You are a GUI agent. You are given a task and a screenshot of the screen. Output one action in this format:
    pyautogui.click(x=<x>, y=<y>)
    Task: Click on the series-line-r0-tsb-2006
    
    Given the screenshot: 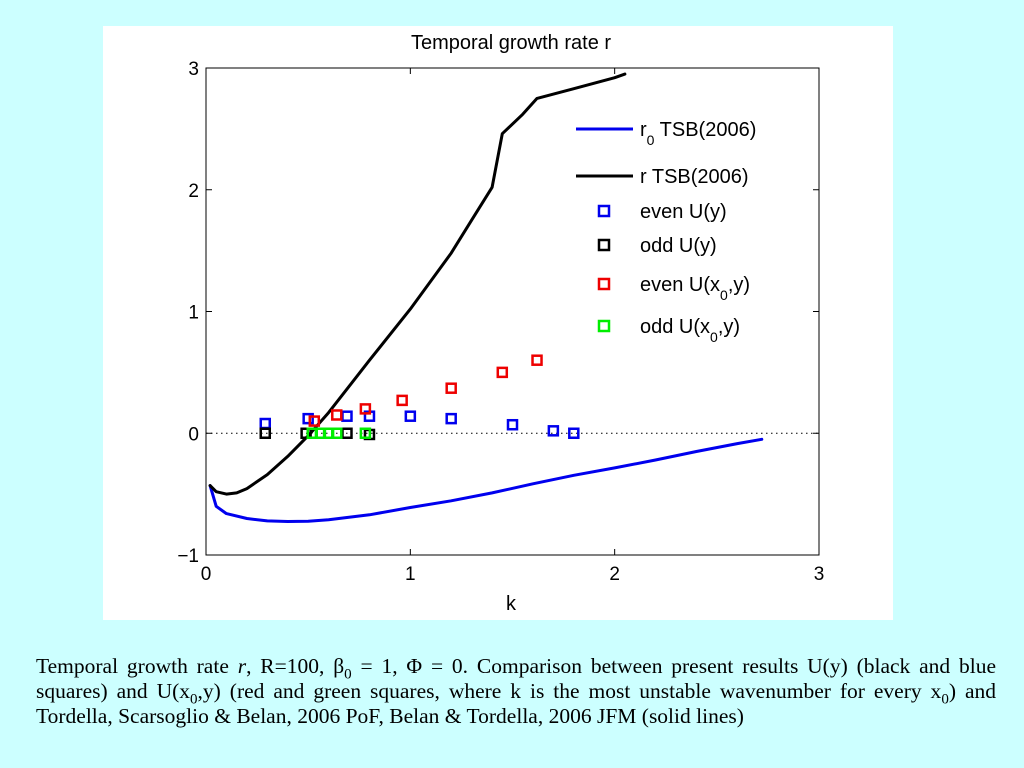 What is the action you would take?
    pyautogui.click(x=486, y=480)
    